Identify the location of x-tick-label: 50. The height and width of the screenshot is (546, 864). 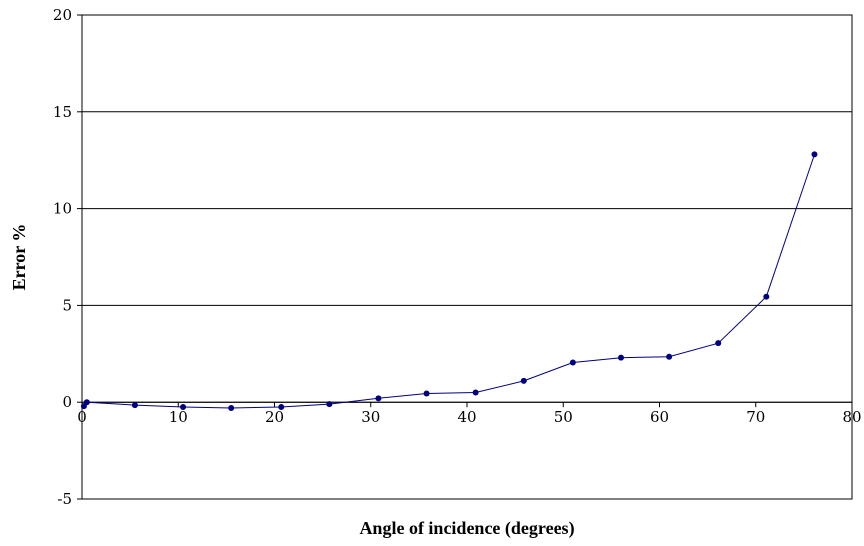
(563, 417).